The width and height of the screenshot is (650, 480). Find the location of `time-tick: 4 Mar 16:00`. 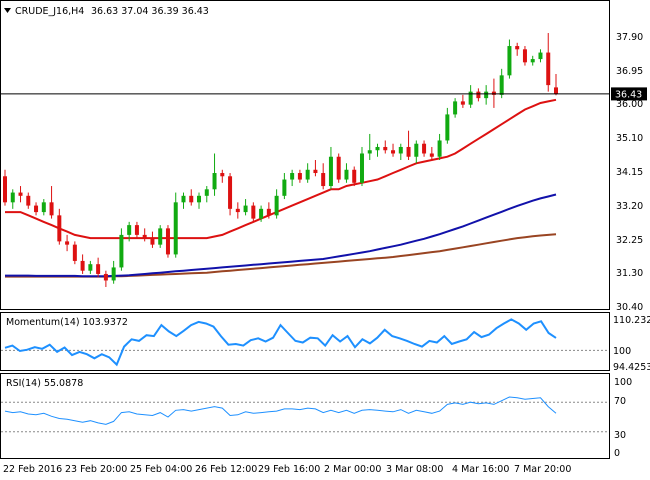

time-tick: 4 Mar 16:00 is located at coordinates (480, 469).